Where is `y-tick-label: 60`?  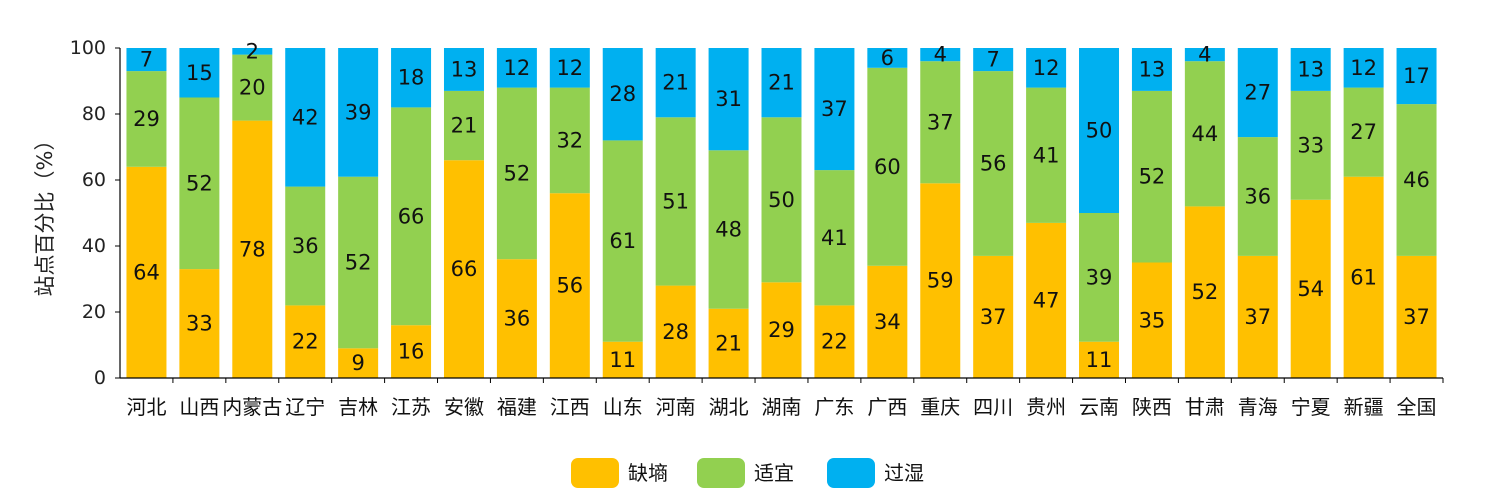 y-tick-label: 60 is located at coordinates (94, 180).